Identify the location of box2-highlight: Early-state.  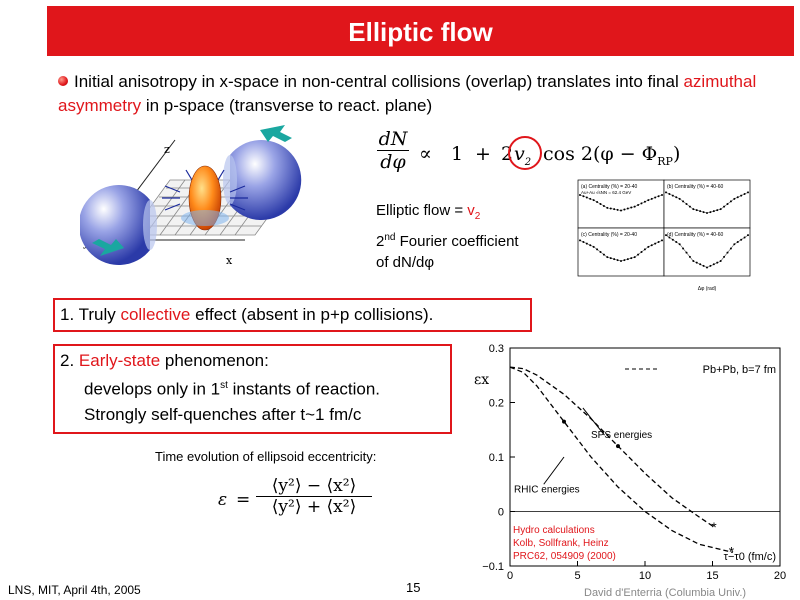
(119, 360).